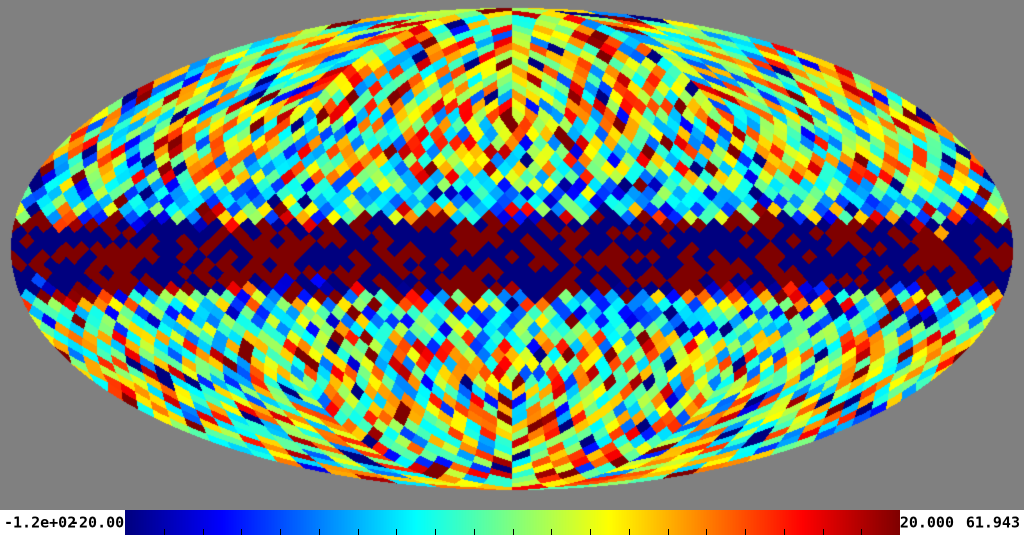 This screenshot has width=1024, height=535. Describe the element at coordinates (40, 522) in the screenshot. I see `colorbar-min-extreme-label: -1.2e+02` at that location.